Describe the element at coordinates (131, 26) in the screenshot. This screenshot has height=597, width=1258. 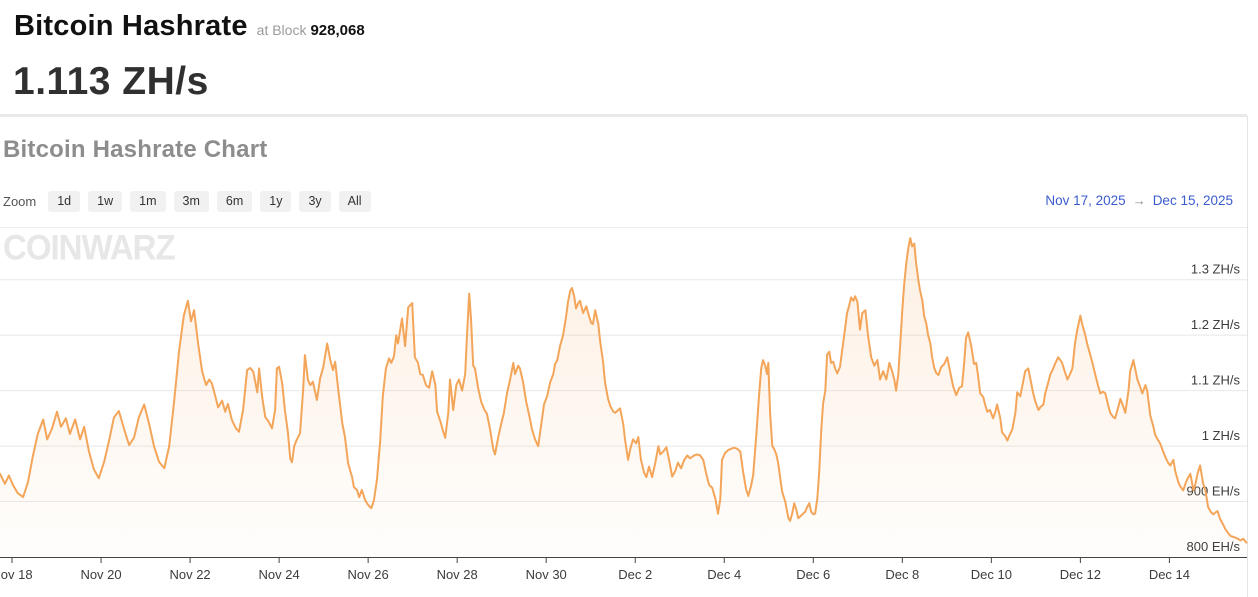
I see `page-title: Bitcoin Hashrate` at that location.